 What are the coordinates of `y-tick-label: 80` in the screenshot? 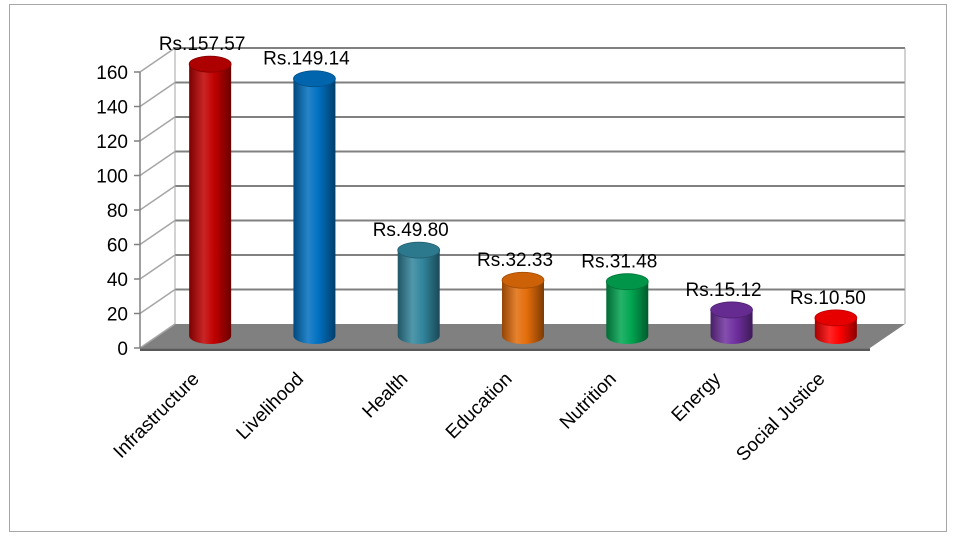 It's located at (117, 211).